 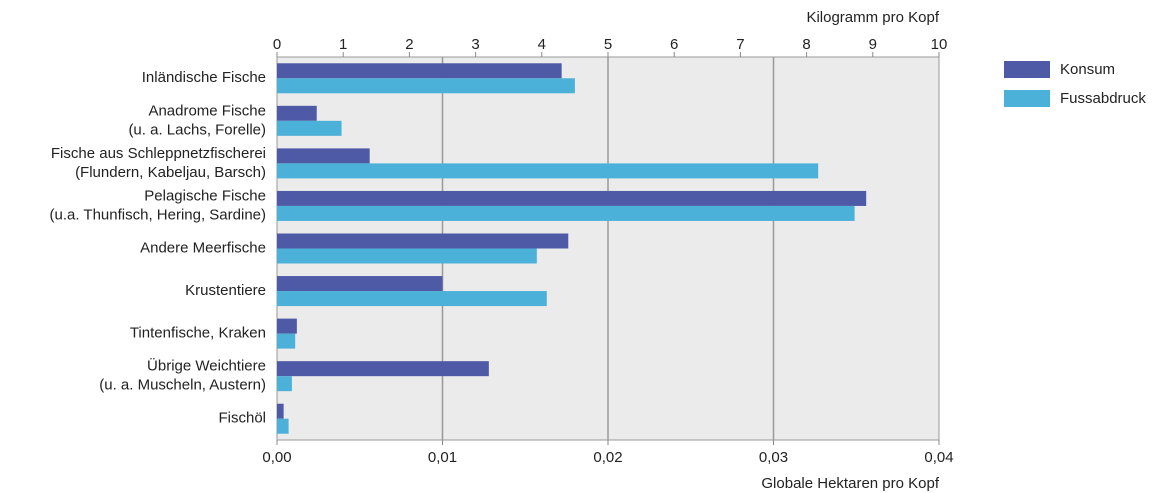 What do you see at coordinates (1103, 98) in the screenshot?
I see `legend-label: Fussabdruck` at bounding box center [1103, 98].